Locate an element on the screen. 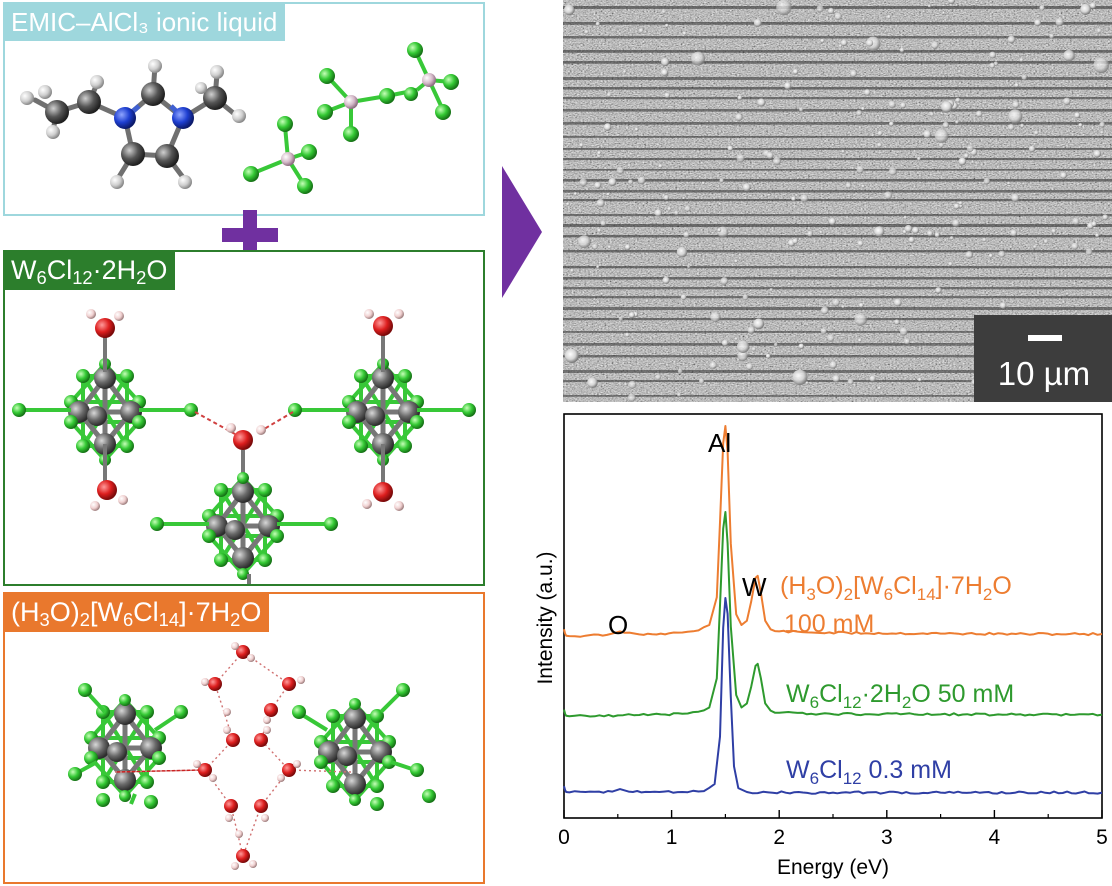 The image size is (1112, 886). x-tick-label-1: 1 is located at coordinates (672, 837).